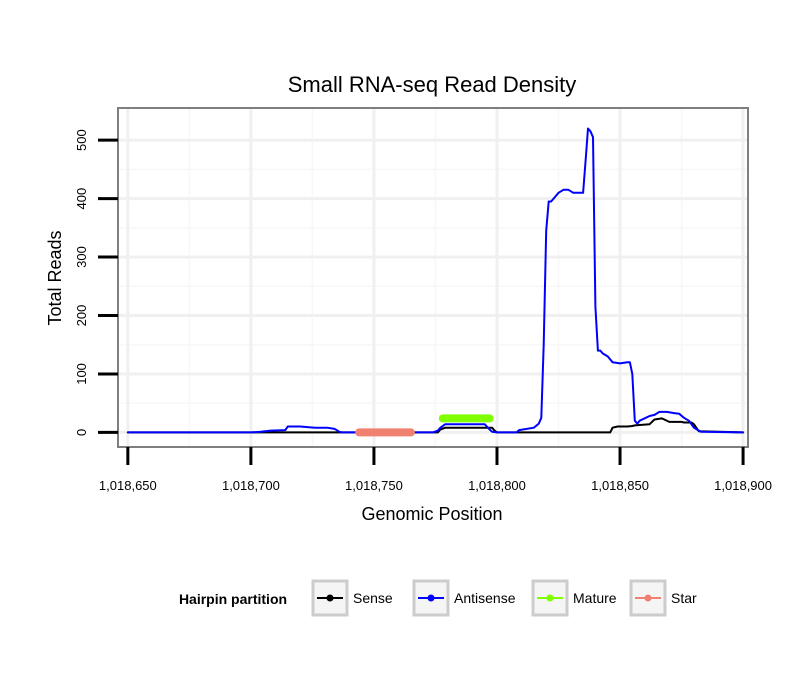 The image size is (810, 695). Describe the element at coordinates (81, 140) in the screenshot. I see `y-tick-label: 500` at that location.